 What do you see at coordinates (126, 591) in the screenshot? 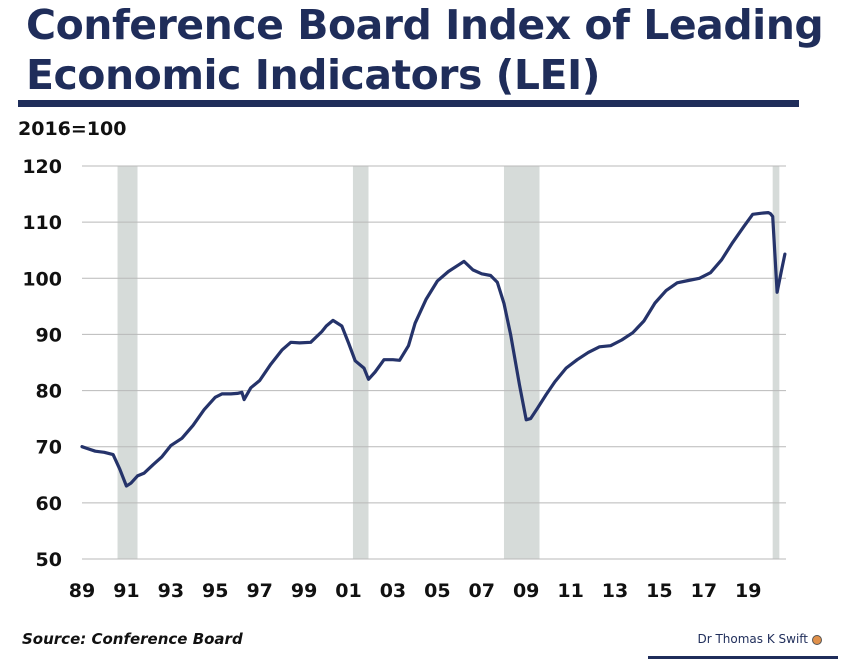
I see `x-tick-label-91: 91` at bounding box center [126, 591].